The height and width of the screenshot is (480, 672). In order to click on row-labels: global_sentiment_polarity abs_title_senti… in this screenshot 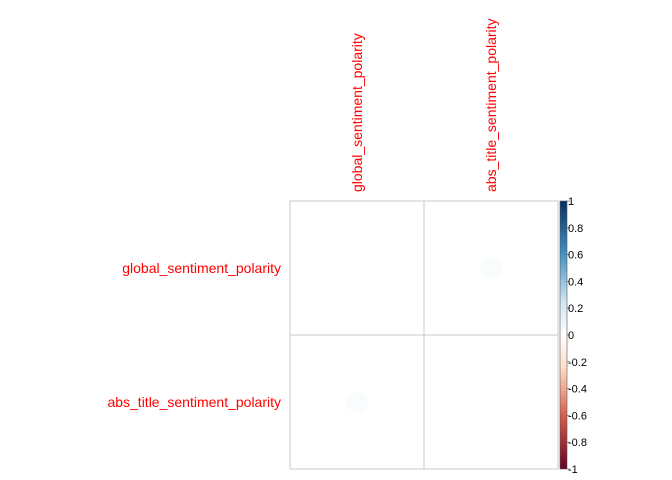, I will do `click(194, 335)`.